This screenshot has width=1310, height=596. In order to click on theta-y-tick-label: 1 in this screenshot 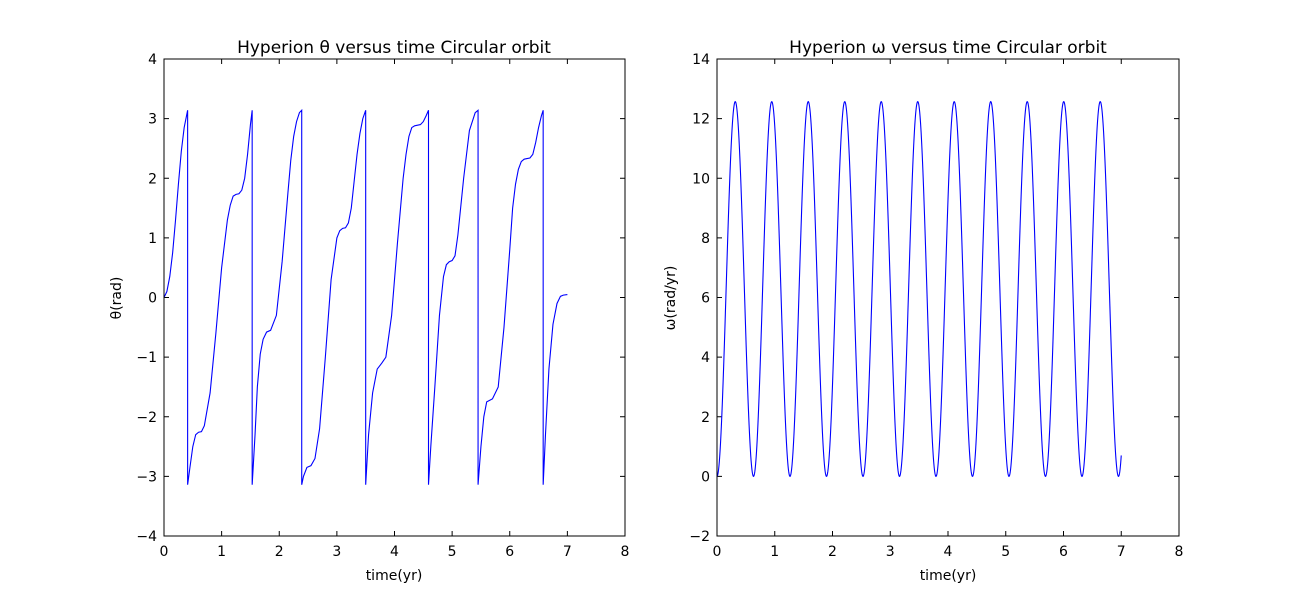, I will do `click(152, 239)`.